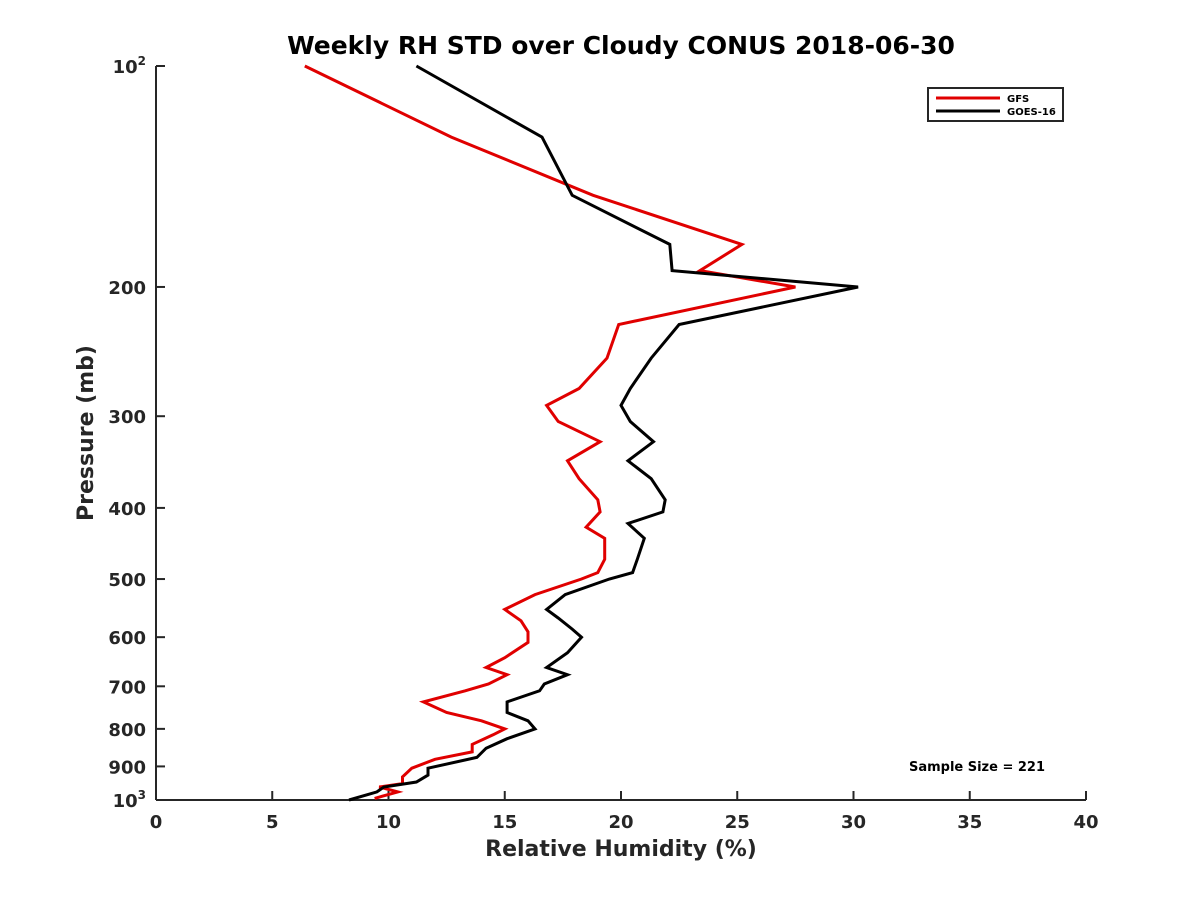 The image size is (1200, 900). Describe the element at coordinates (1031, 112) in the screenshot. I see `legend-label: GOES-16` at that location.